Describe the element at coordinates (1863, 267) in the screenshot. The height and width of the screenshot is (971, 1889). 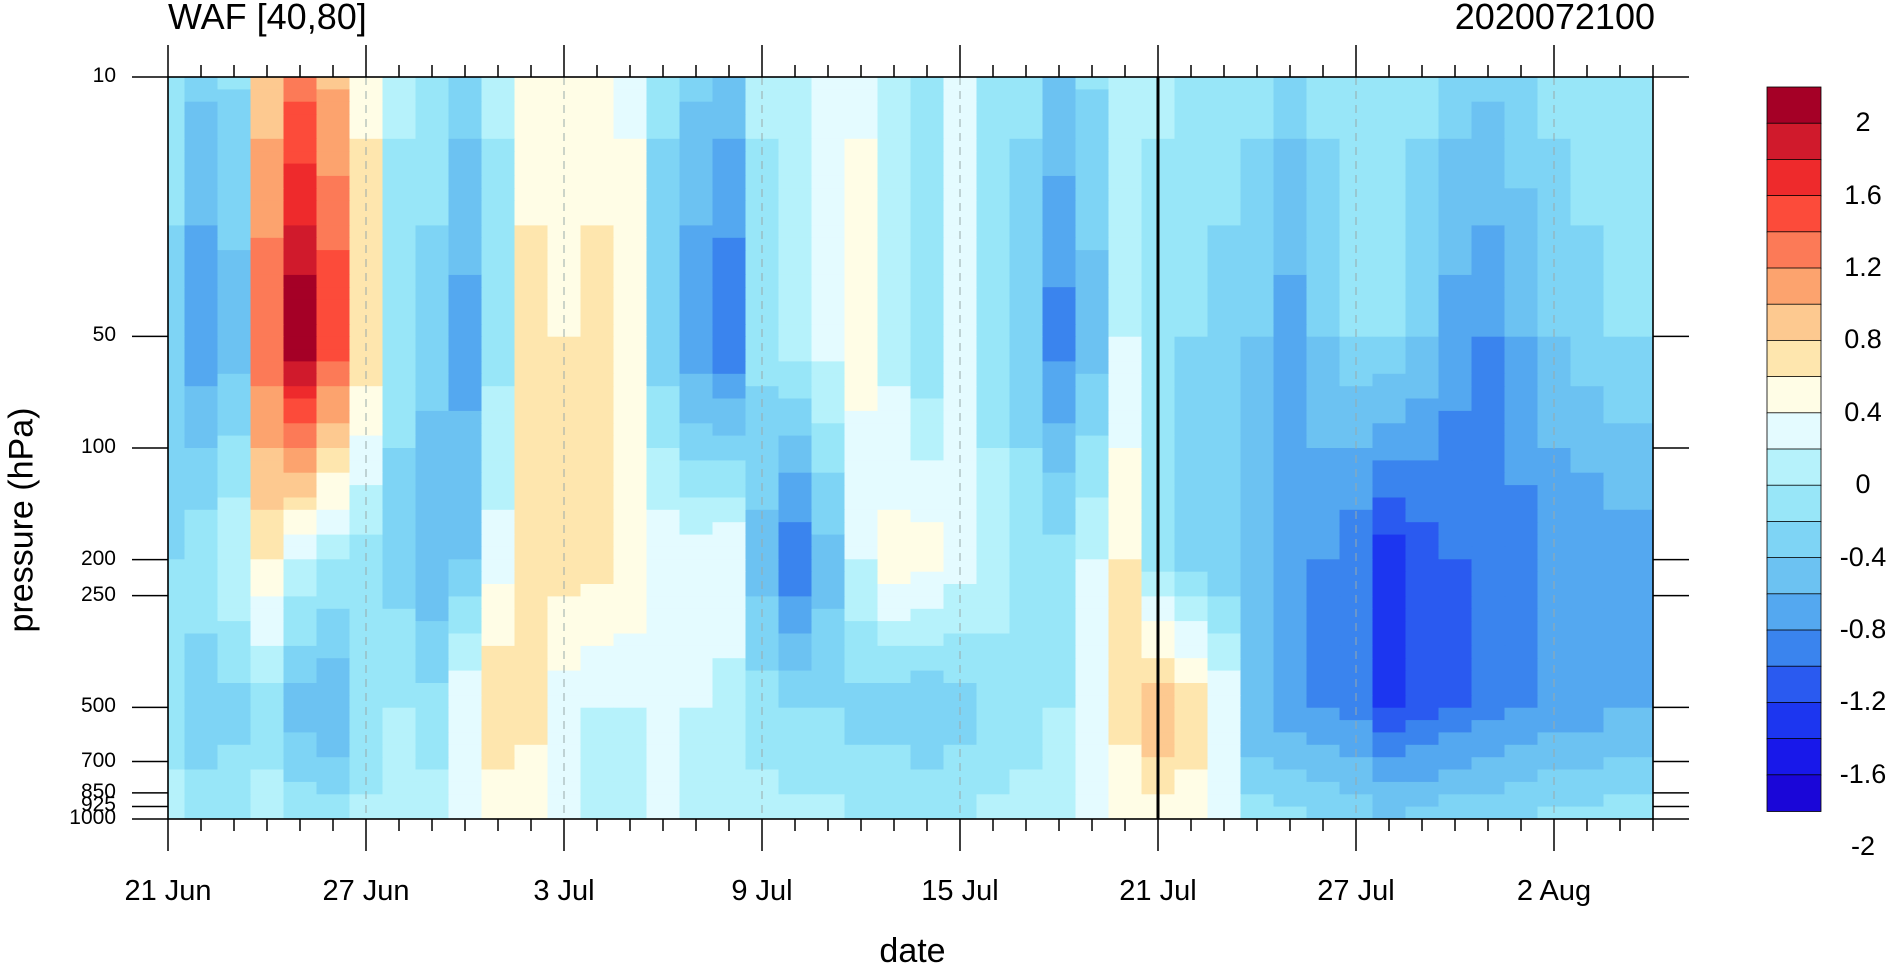
I see `colorbar-tick-label: 1.2` at that location.